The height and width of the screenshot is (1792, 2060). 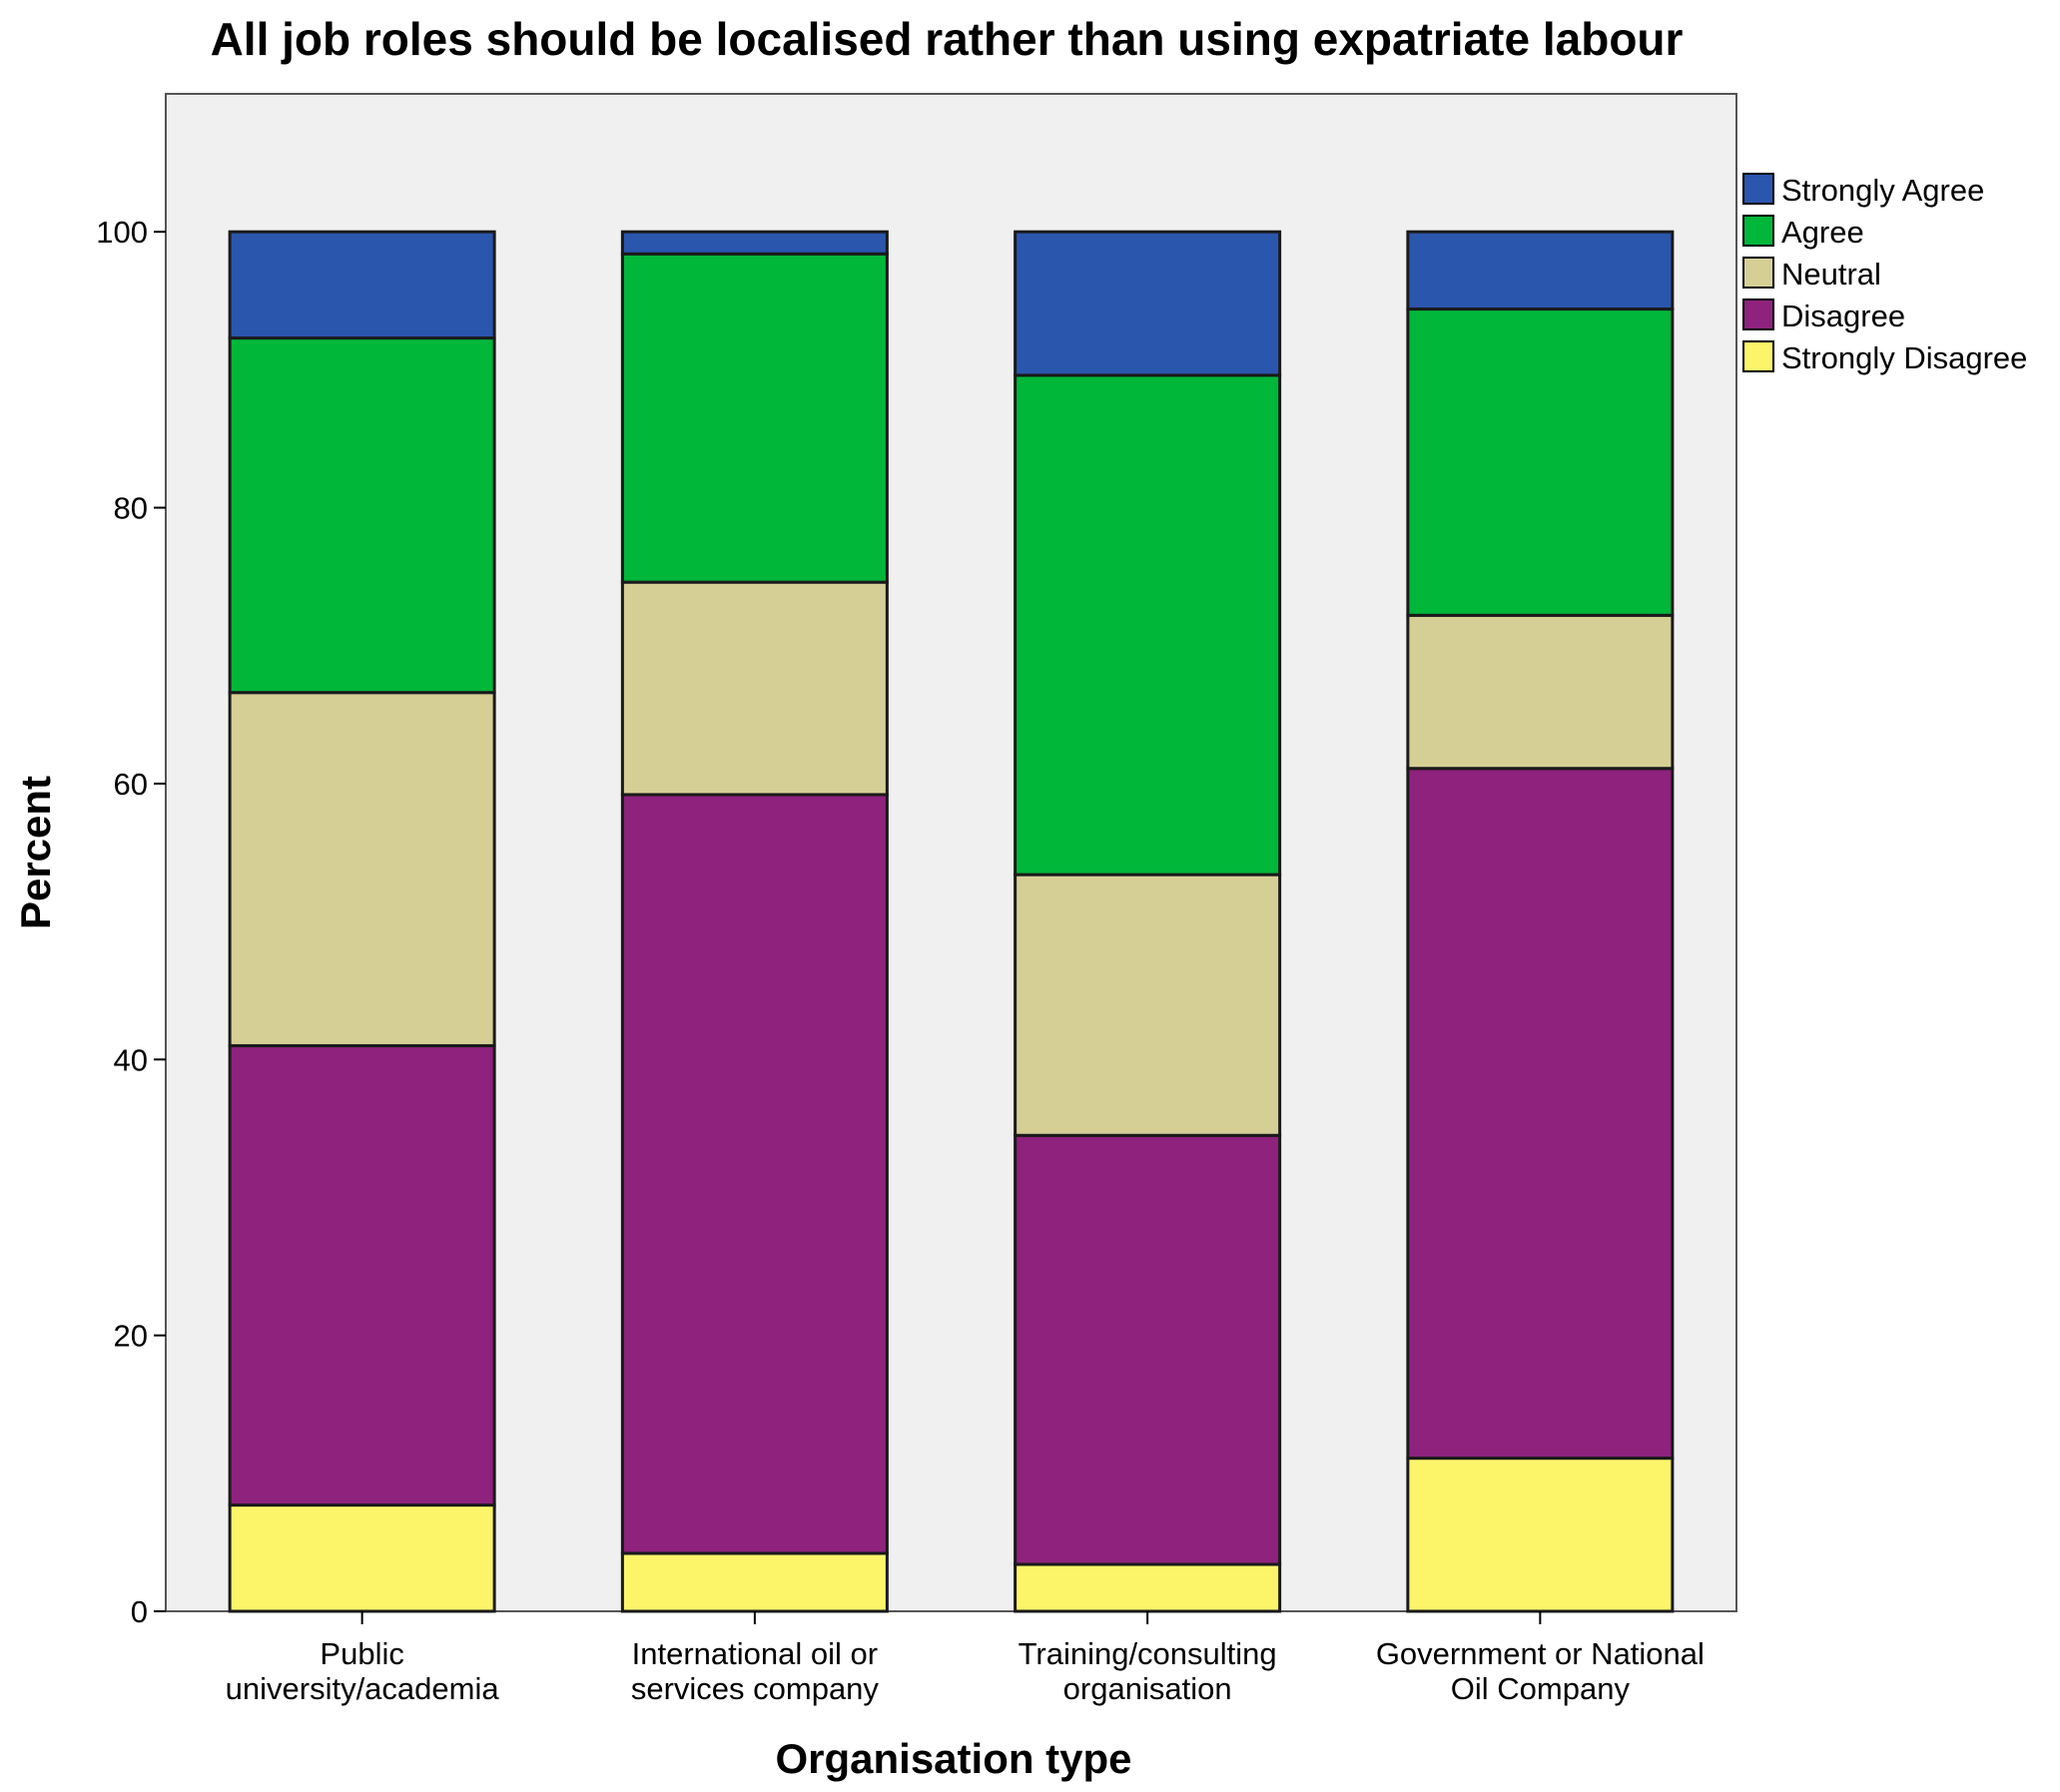 I want to click on y-axis: 0 20 40 60 80 100, so click(x=131, y=922).